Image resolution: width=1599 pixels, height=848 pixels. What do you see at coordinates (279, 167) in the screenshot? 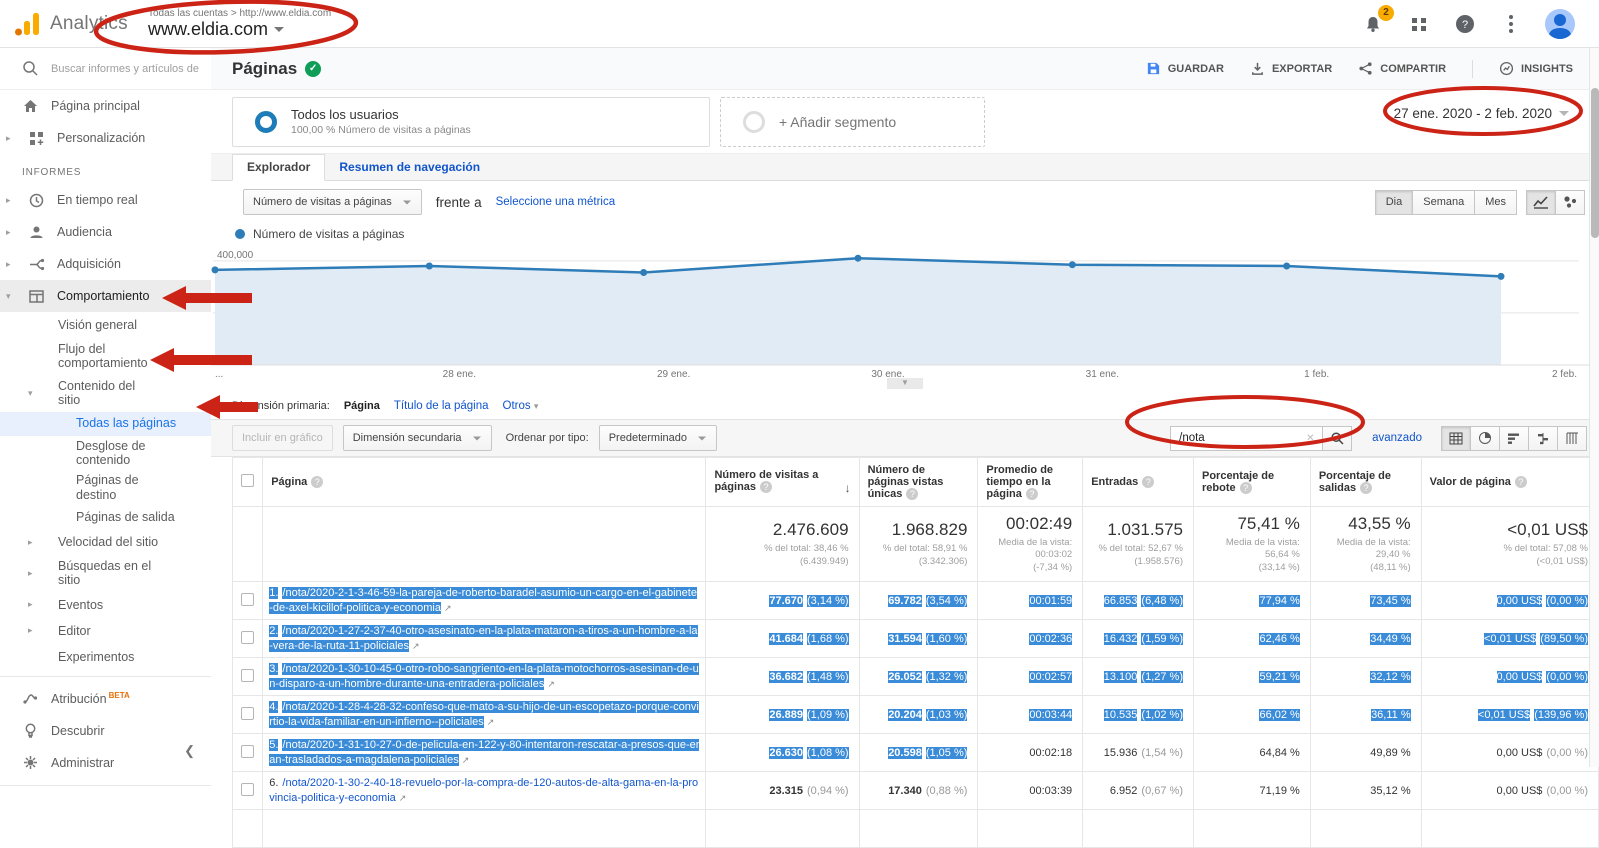
I see `tab-explorador: Explorador` at bounding box center [279, 167].